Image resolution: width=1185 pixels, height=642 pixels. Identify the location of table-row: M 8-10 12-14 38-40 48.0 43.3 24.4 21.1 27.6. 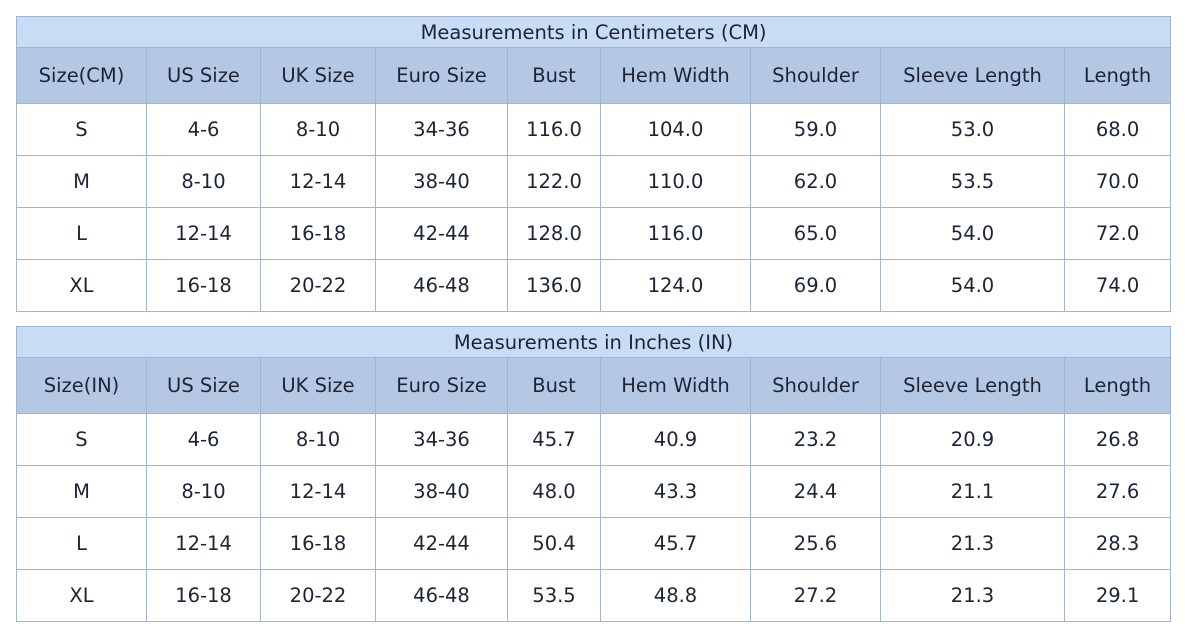
(594, 491).